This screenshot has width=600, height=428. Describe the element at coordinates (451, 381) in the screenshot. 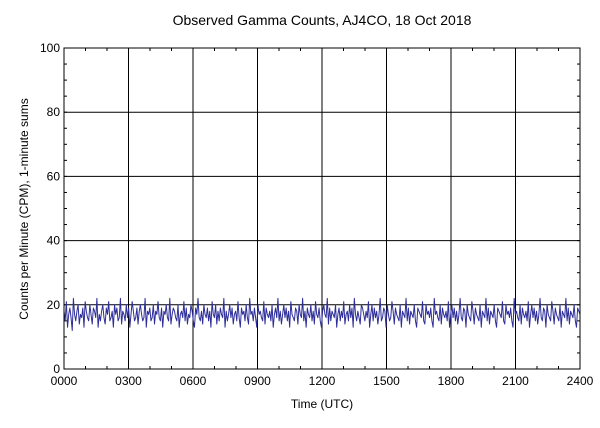

I see `x-tick-label: 1800` at that location.